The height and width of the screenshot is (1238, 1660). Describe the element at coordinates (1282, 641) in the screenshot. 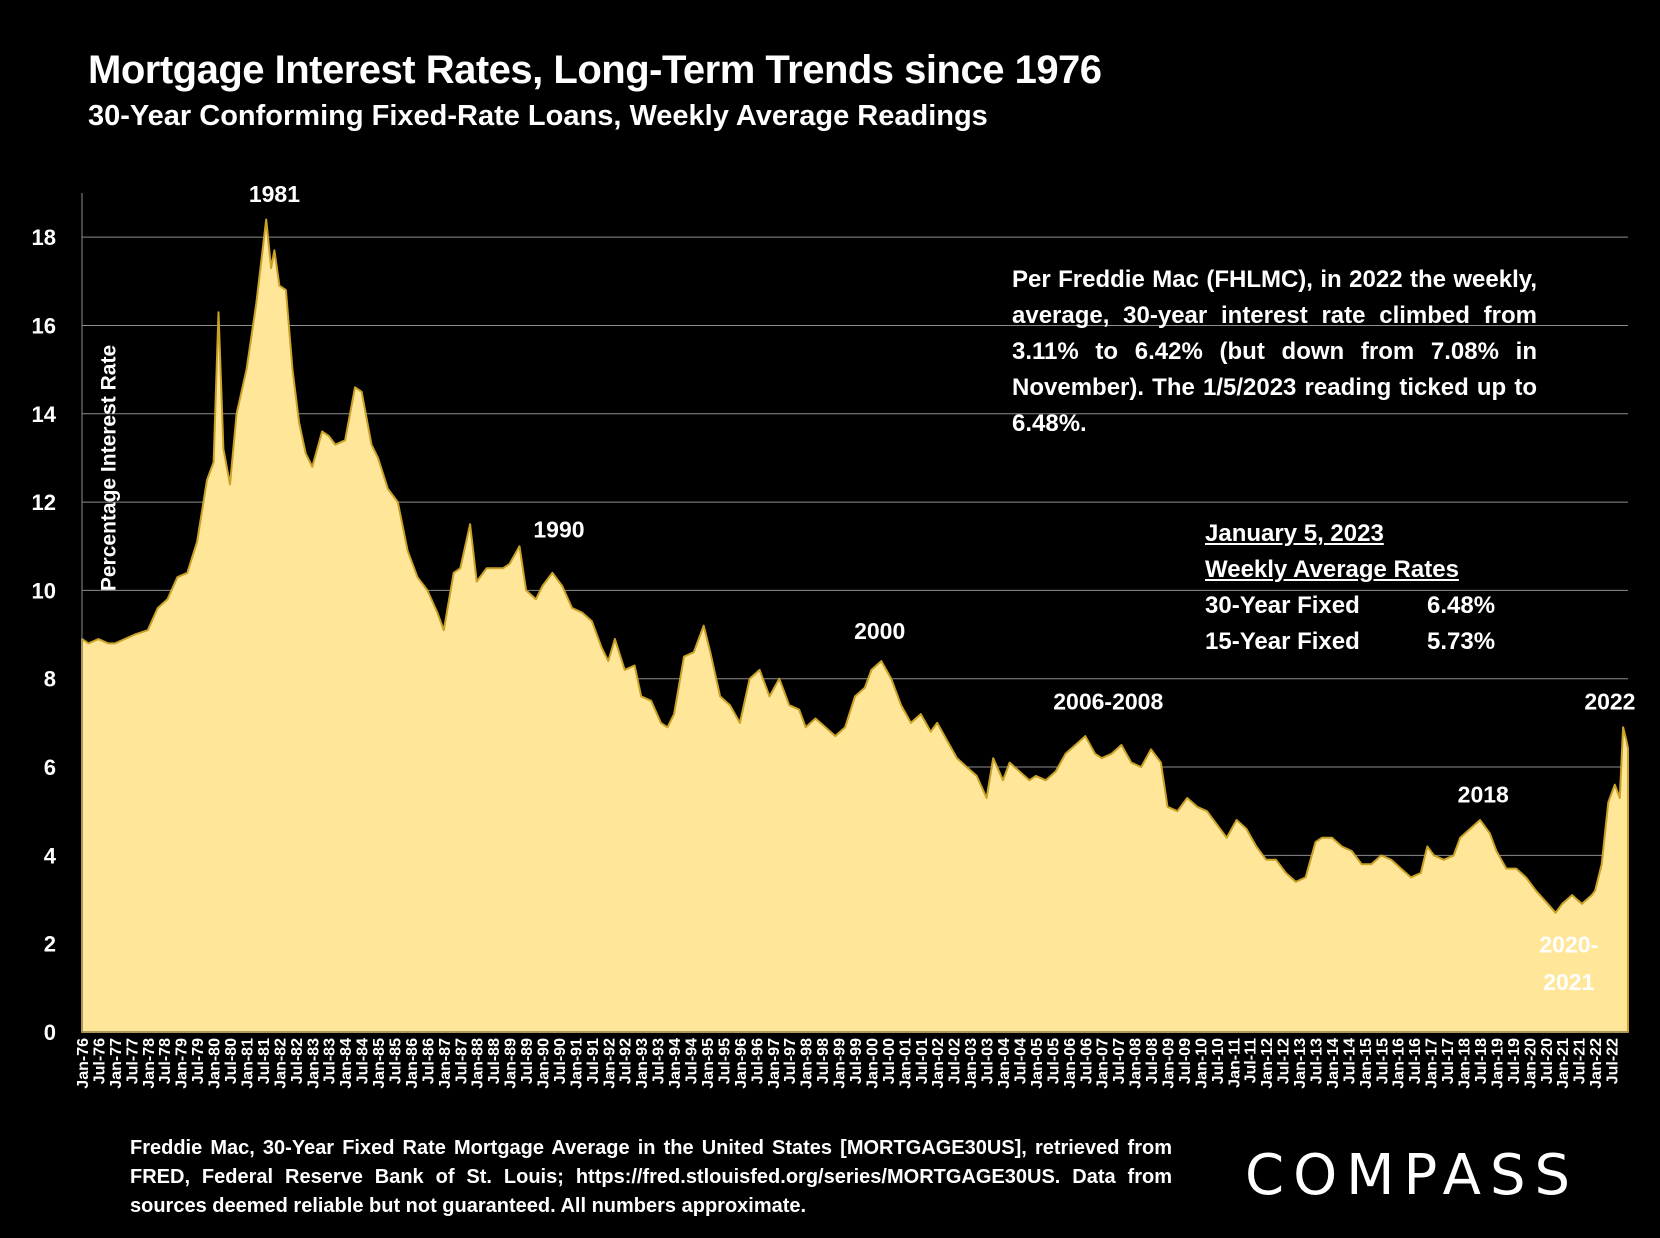

I see `rate-label: 15-Year Fixed` at that location.